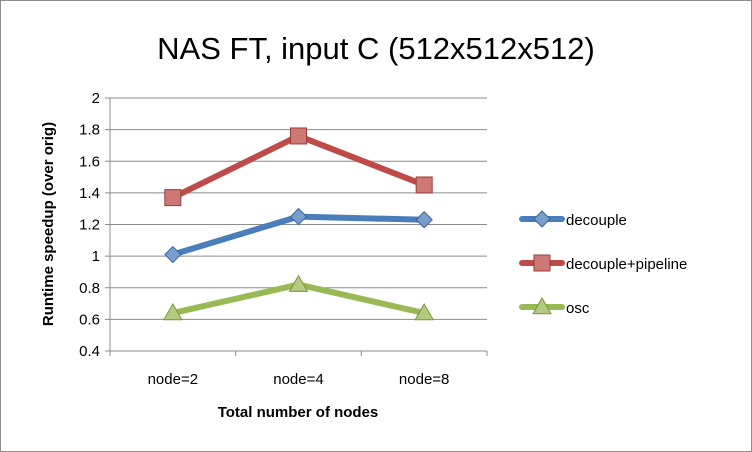 The width and height of the screenshot is (752, 452). I want to click on x-tick-labels: node=2 node=4 node=8, so click(299, 379).